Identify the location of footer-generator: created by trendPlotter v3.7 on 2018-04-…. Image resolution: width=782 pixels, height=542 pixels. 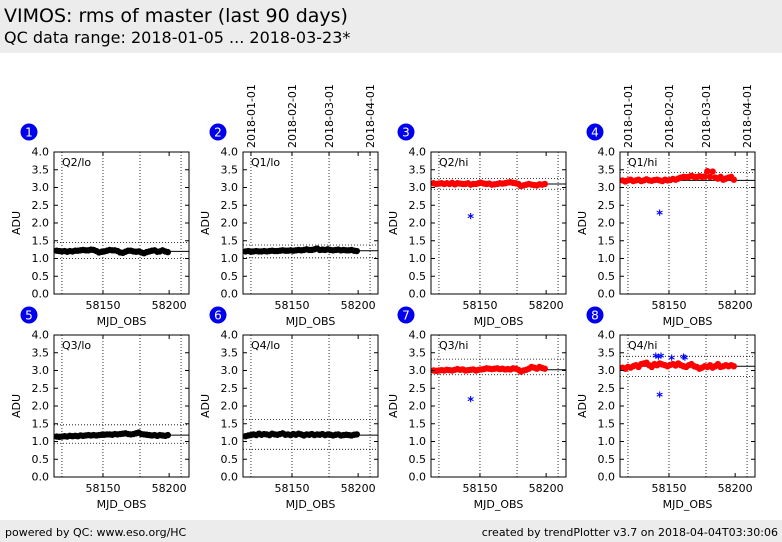
(629, 532).